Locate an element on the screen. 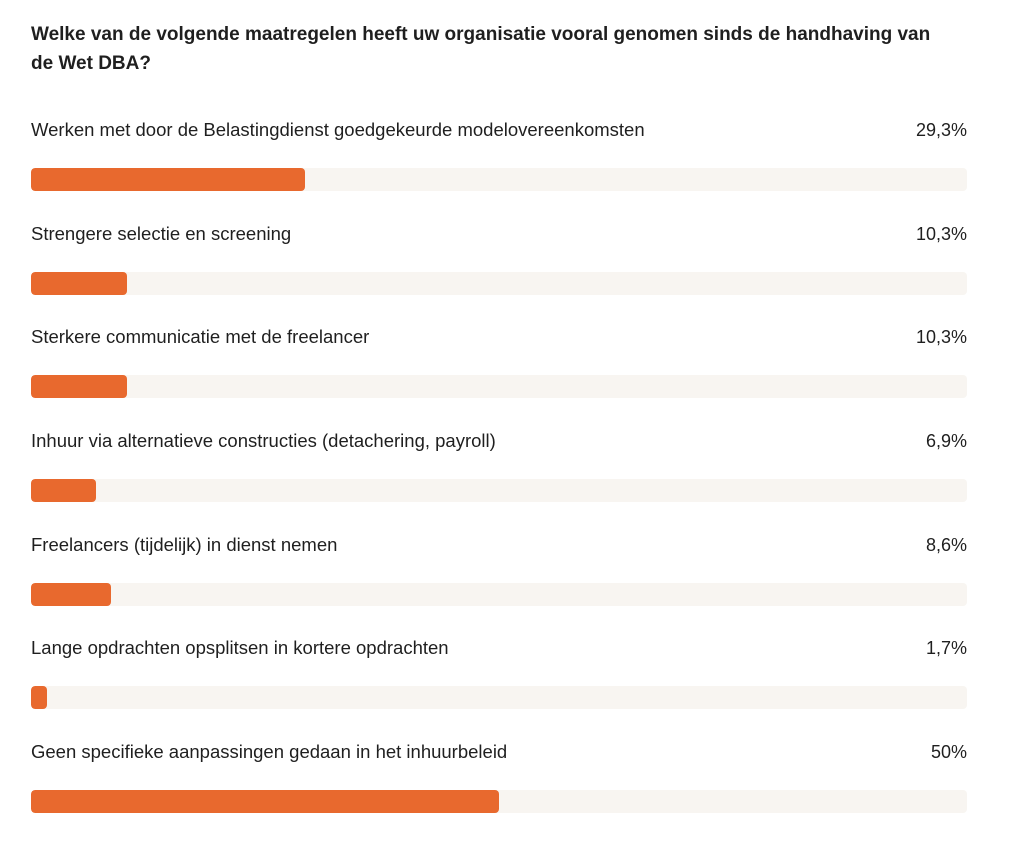 The width and height of the screenshot is (1024, 845). option-percentage: 8,6% is located at coordinates (946, 544).